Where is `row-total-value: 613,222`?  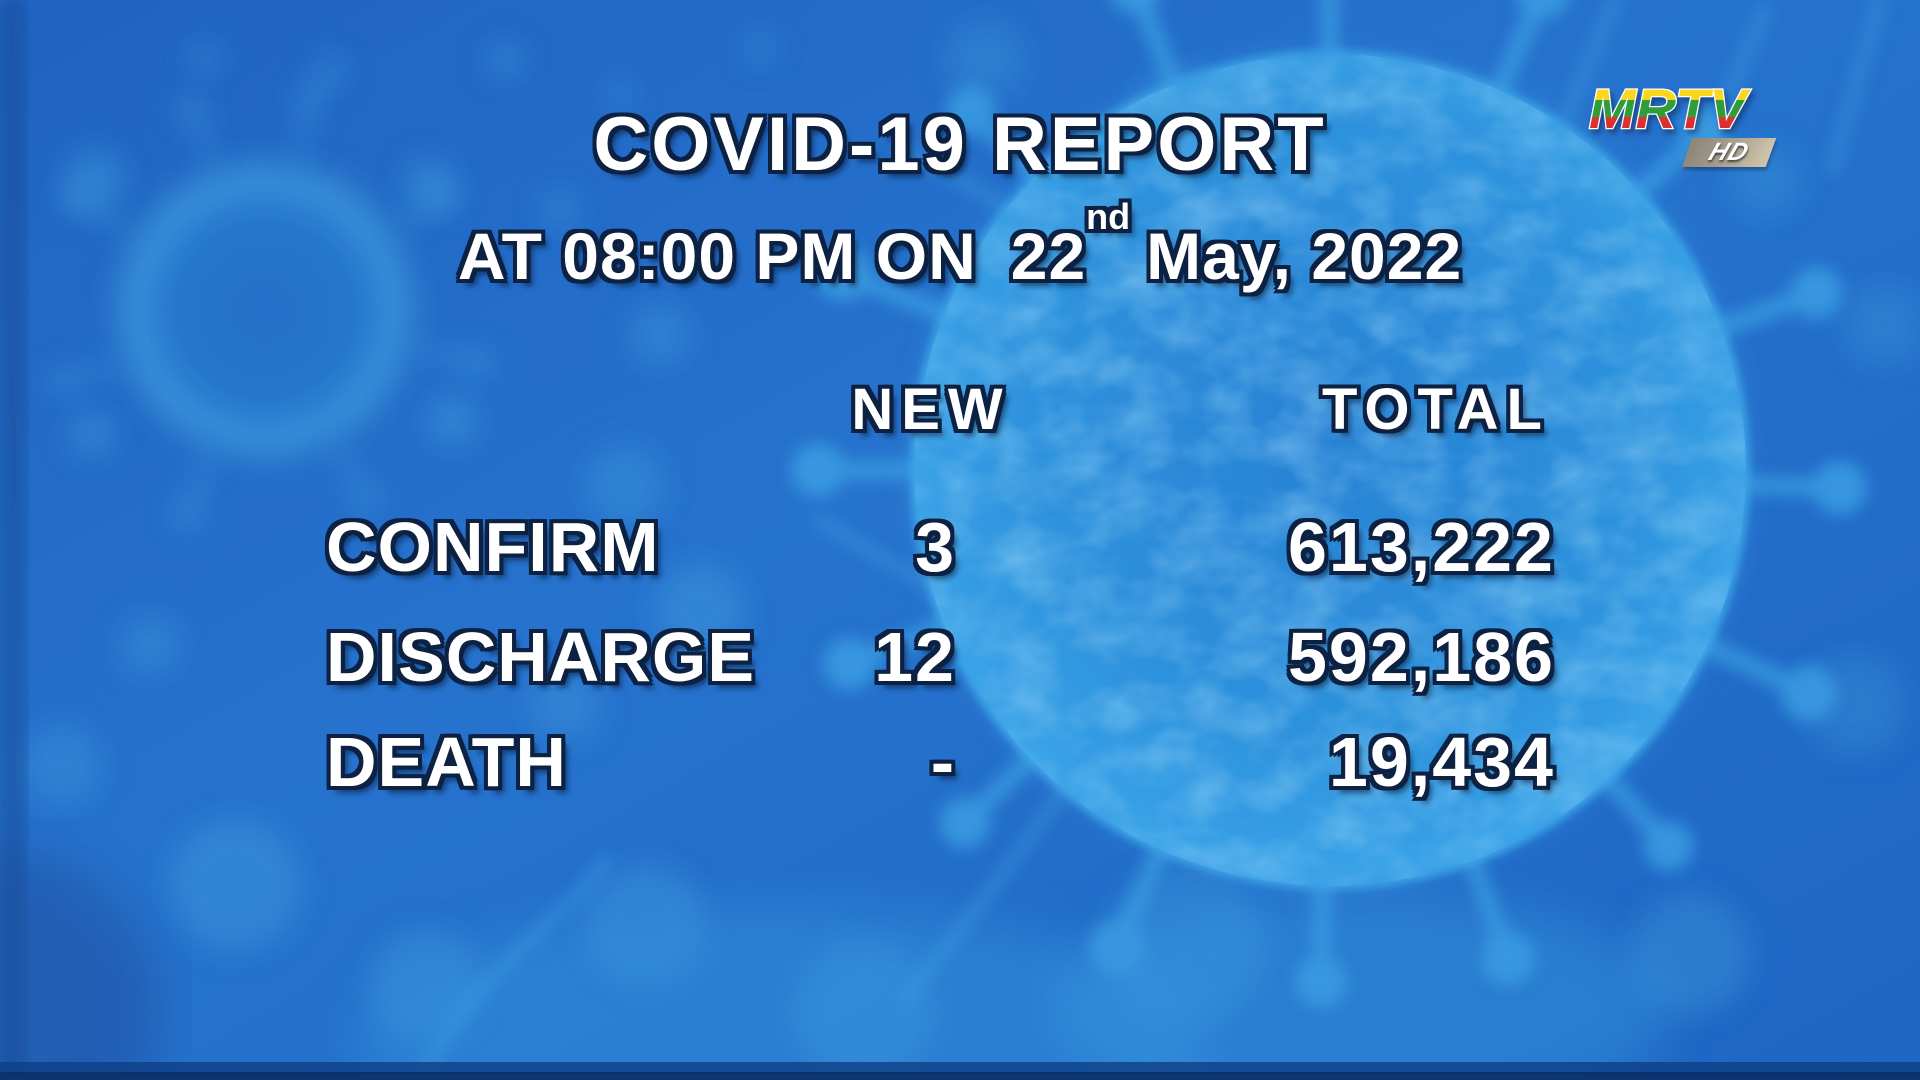
row-total-value: 613,222 is located at coordinates (1421, 547).